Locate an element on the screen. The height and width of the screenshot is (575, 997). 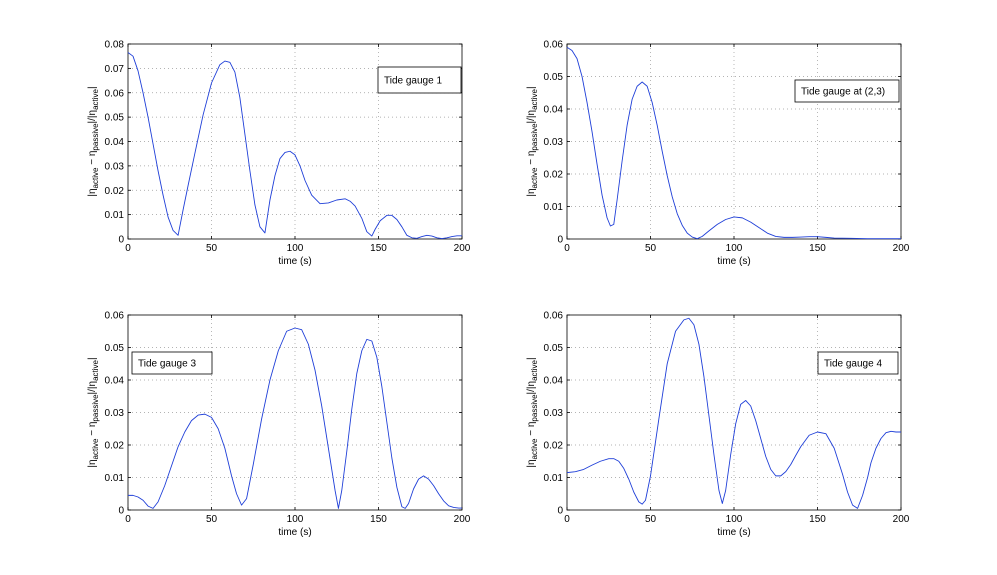
y-tick-label: 0.07 is located at coordinates (115, 69).